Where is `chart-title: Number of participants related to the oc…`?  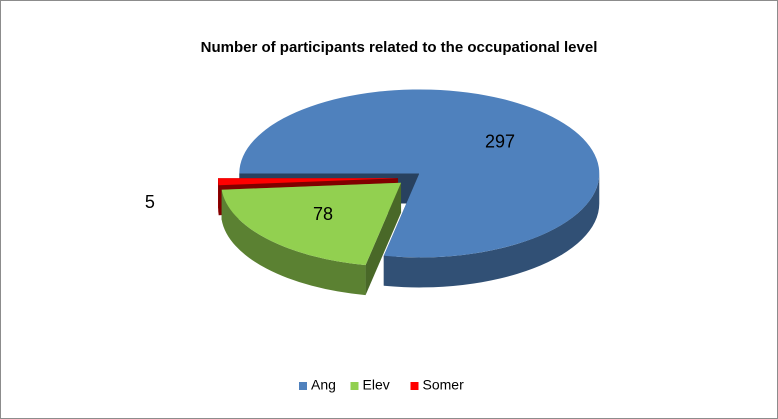 chart-title: Number of participants related to the oc… is located at coordinates (399, 47).